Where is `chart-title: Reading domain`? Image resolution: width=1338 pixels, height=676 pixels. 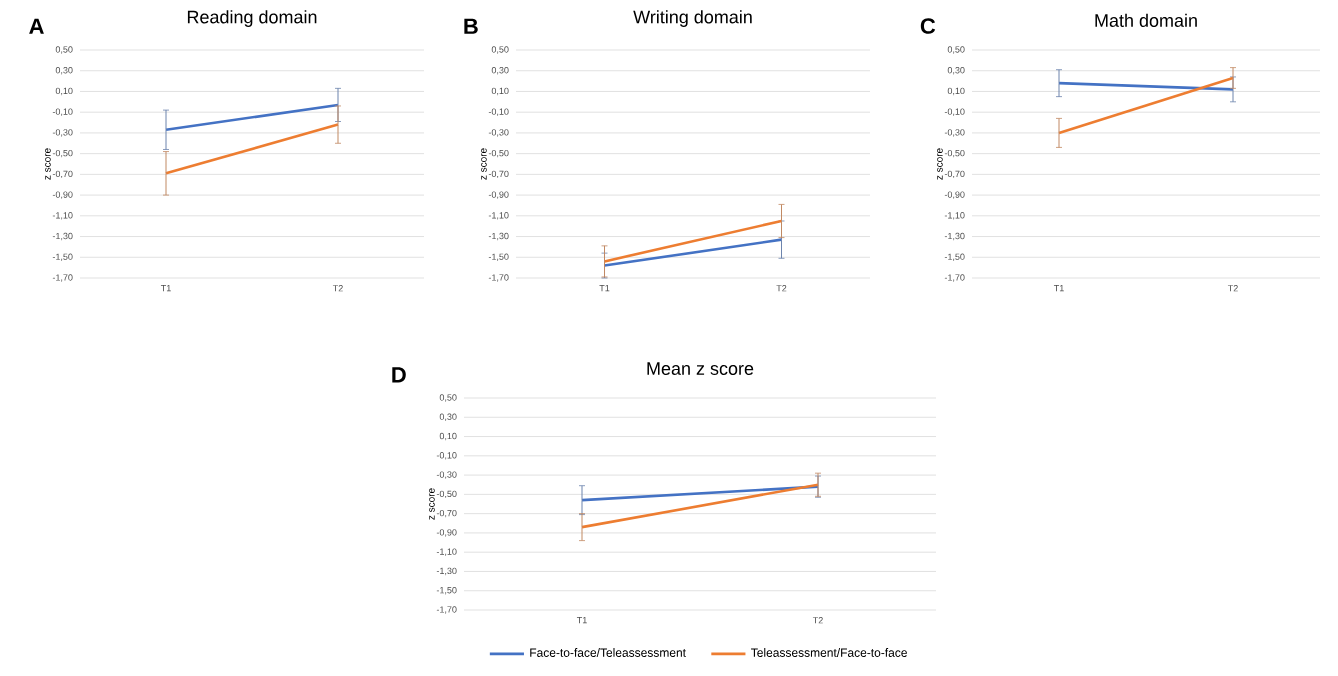
chart-title: Reading domain is located at coordinates (252, 18).